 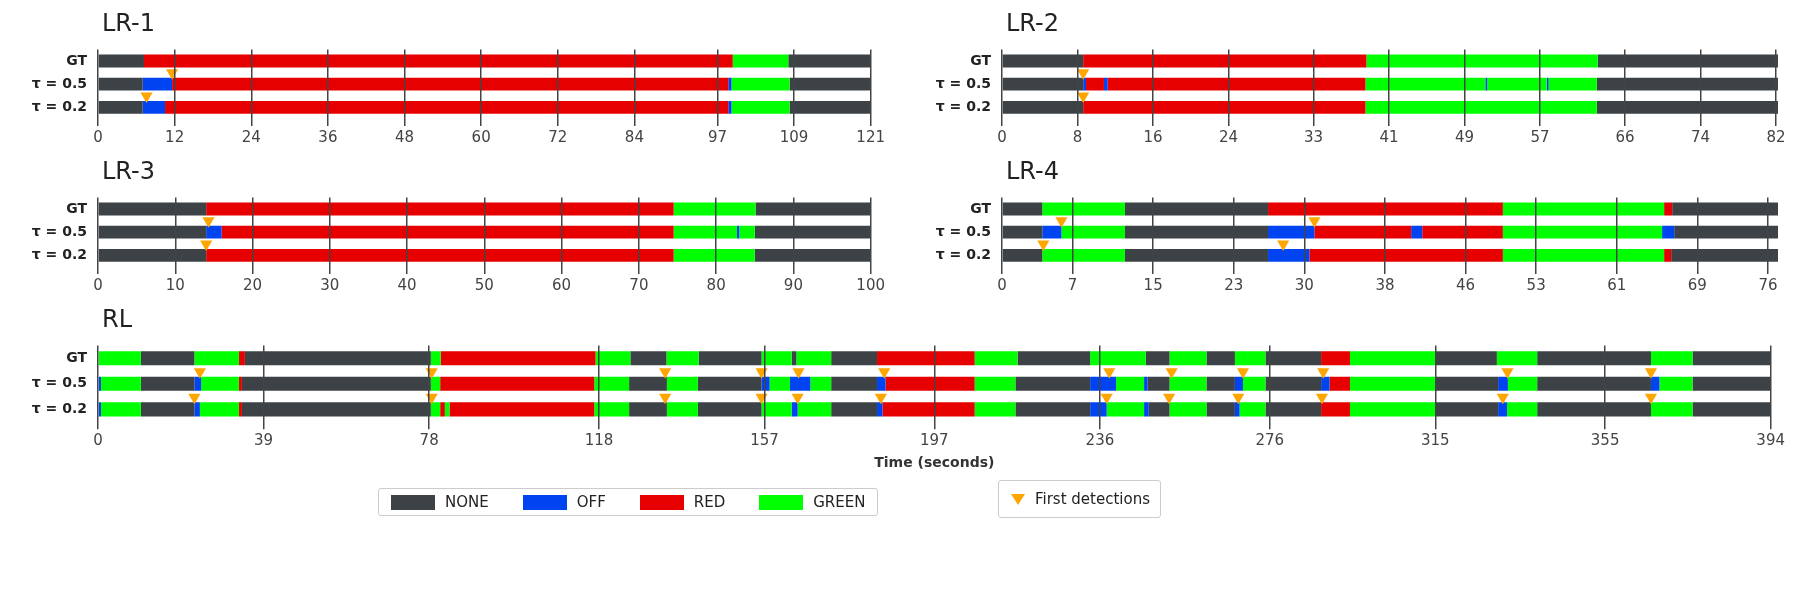 What do you see at coordinates (717, 136) in the screenshot?
I see `x-tick-label: 97` at bounding box center [717, 136].